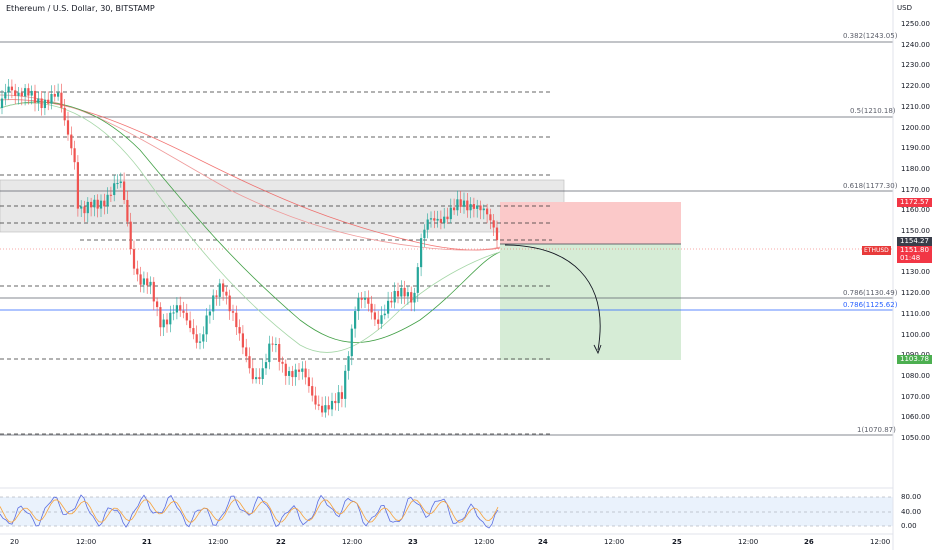 Image resolution: width=932 pixels, height=550 pixels. I want to click on price-tick-label: 1080.00, so click(915, 375).